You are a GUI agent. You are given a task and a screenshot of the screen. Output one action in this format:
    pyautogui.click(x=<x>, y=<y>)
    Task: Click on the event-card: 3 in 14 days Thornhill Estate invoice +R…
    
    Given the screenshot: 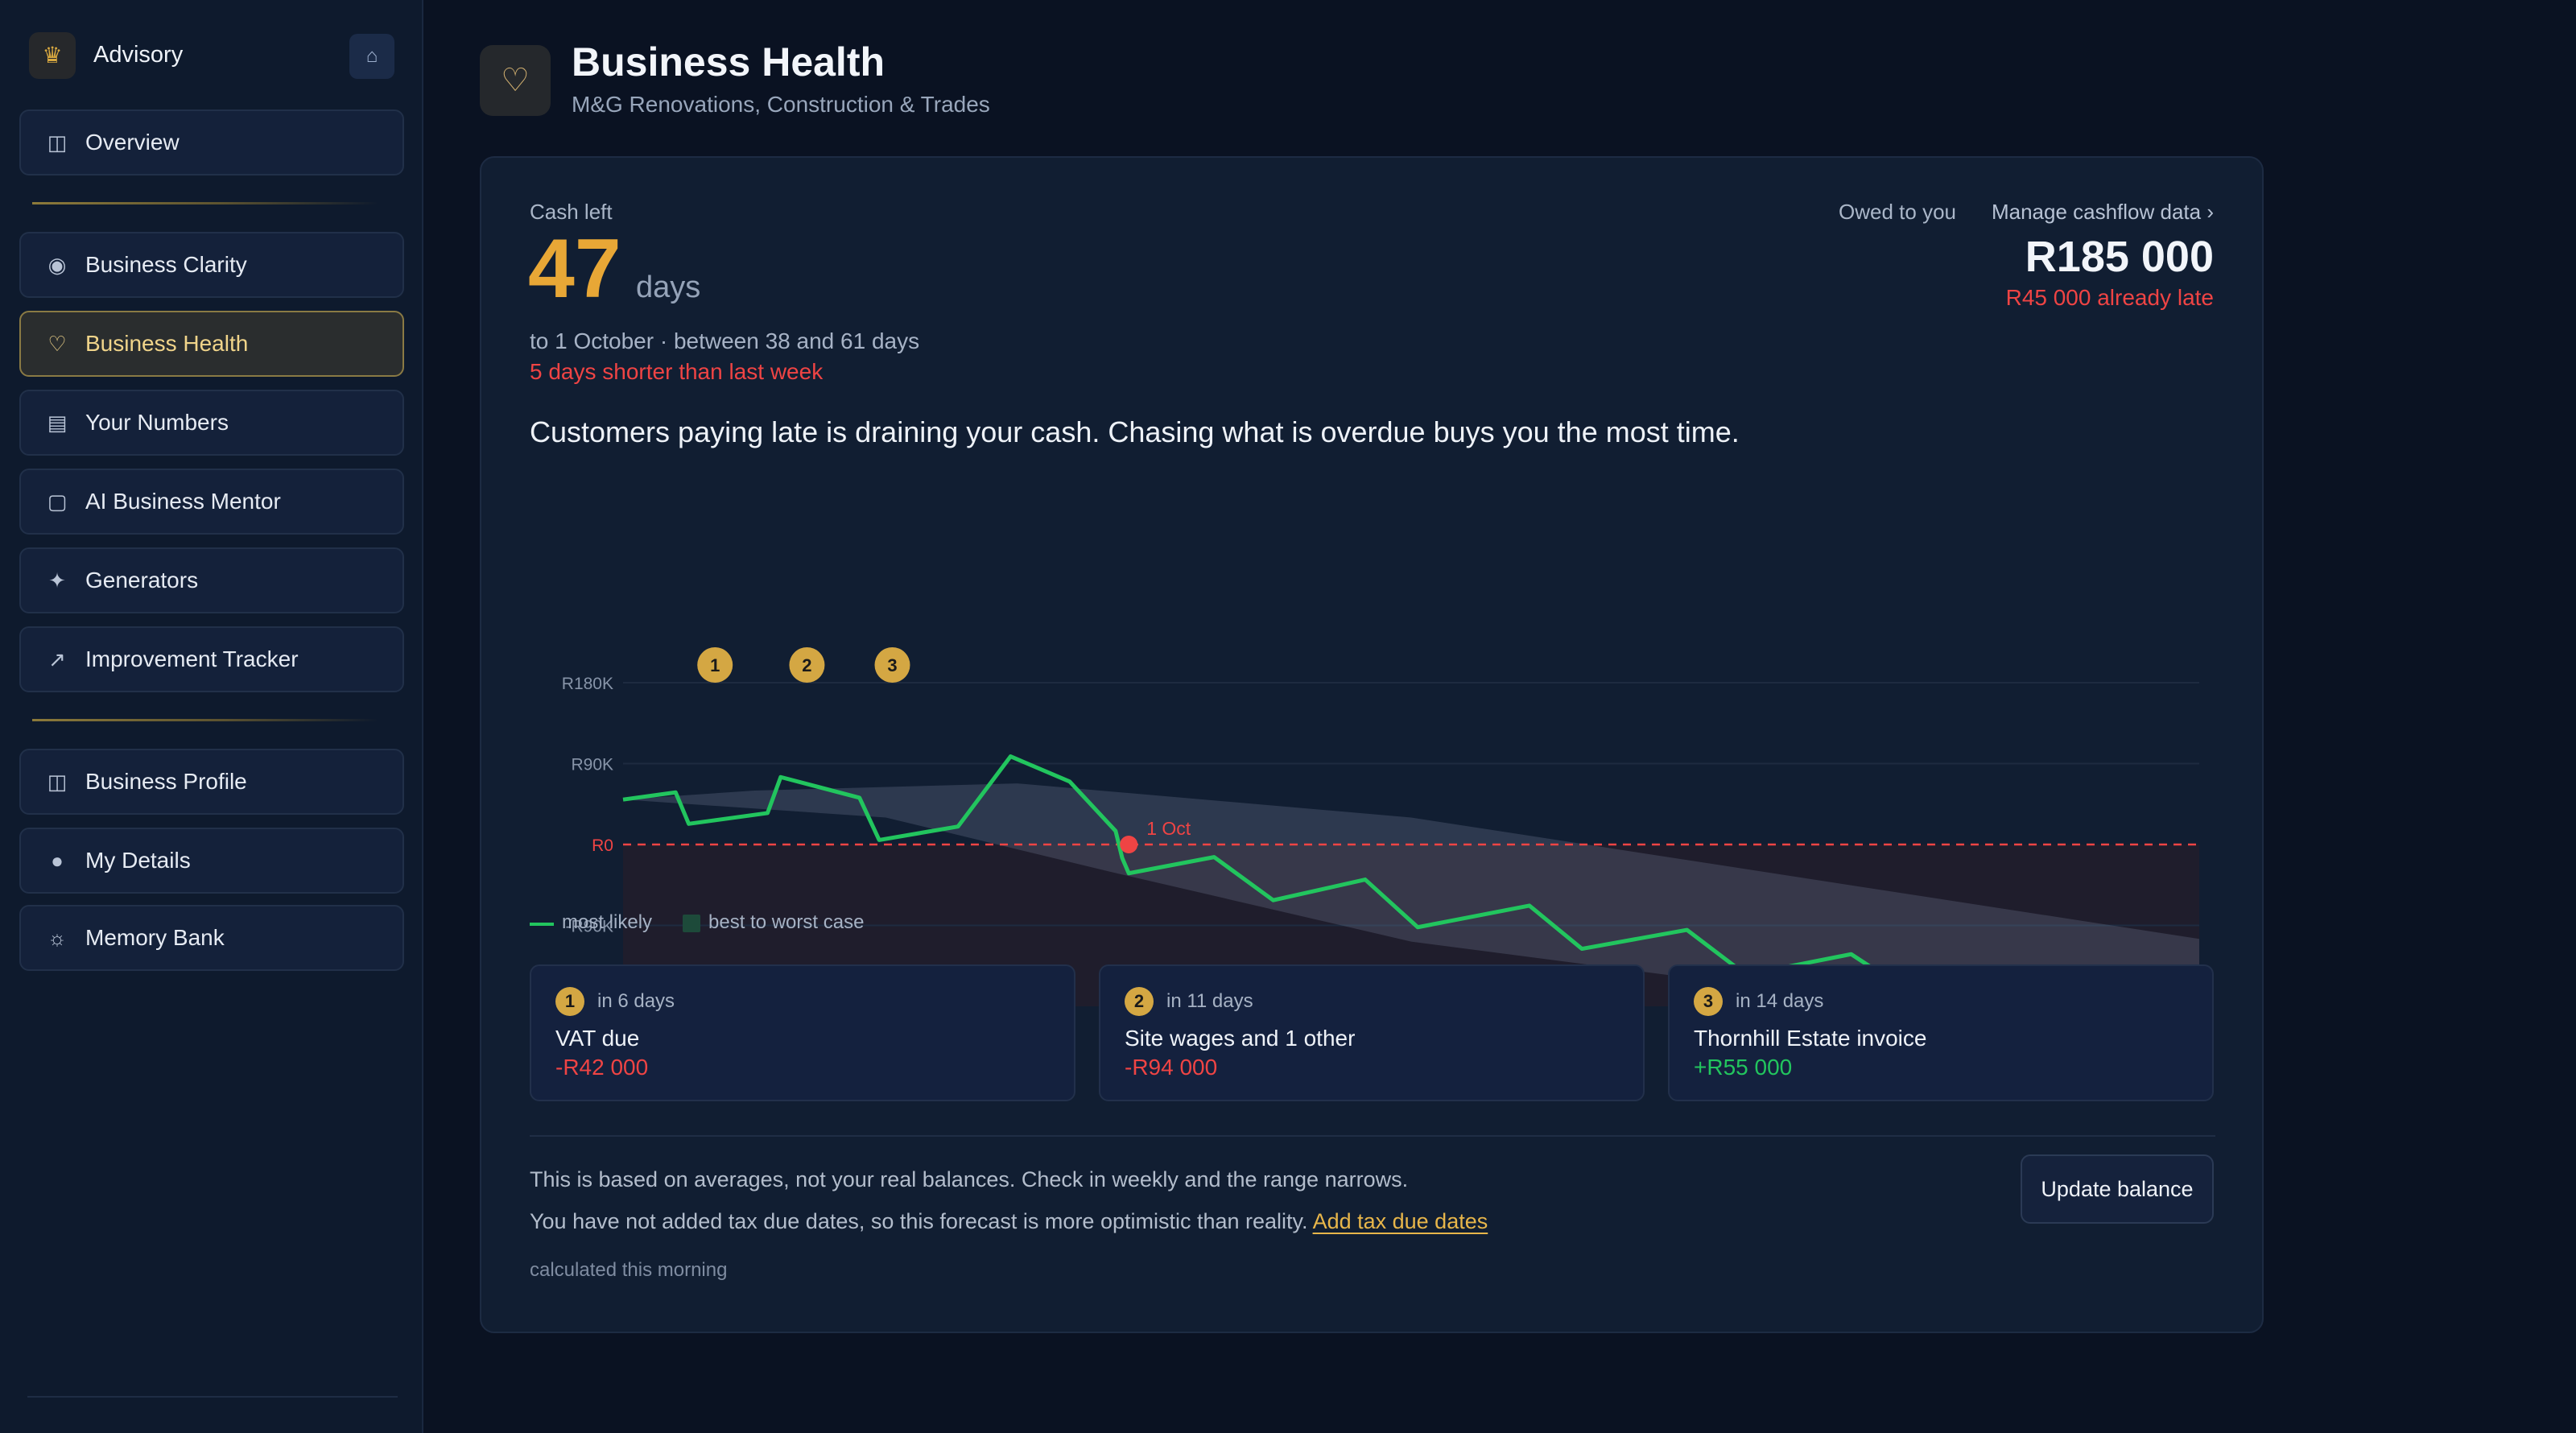 What is the action you would take?
    pyautogui.click(x=1941, y=1032)
    